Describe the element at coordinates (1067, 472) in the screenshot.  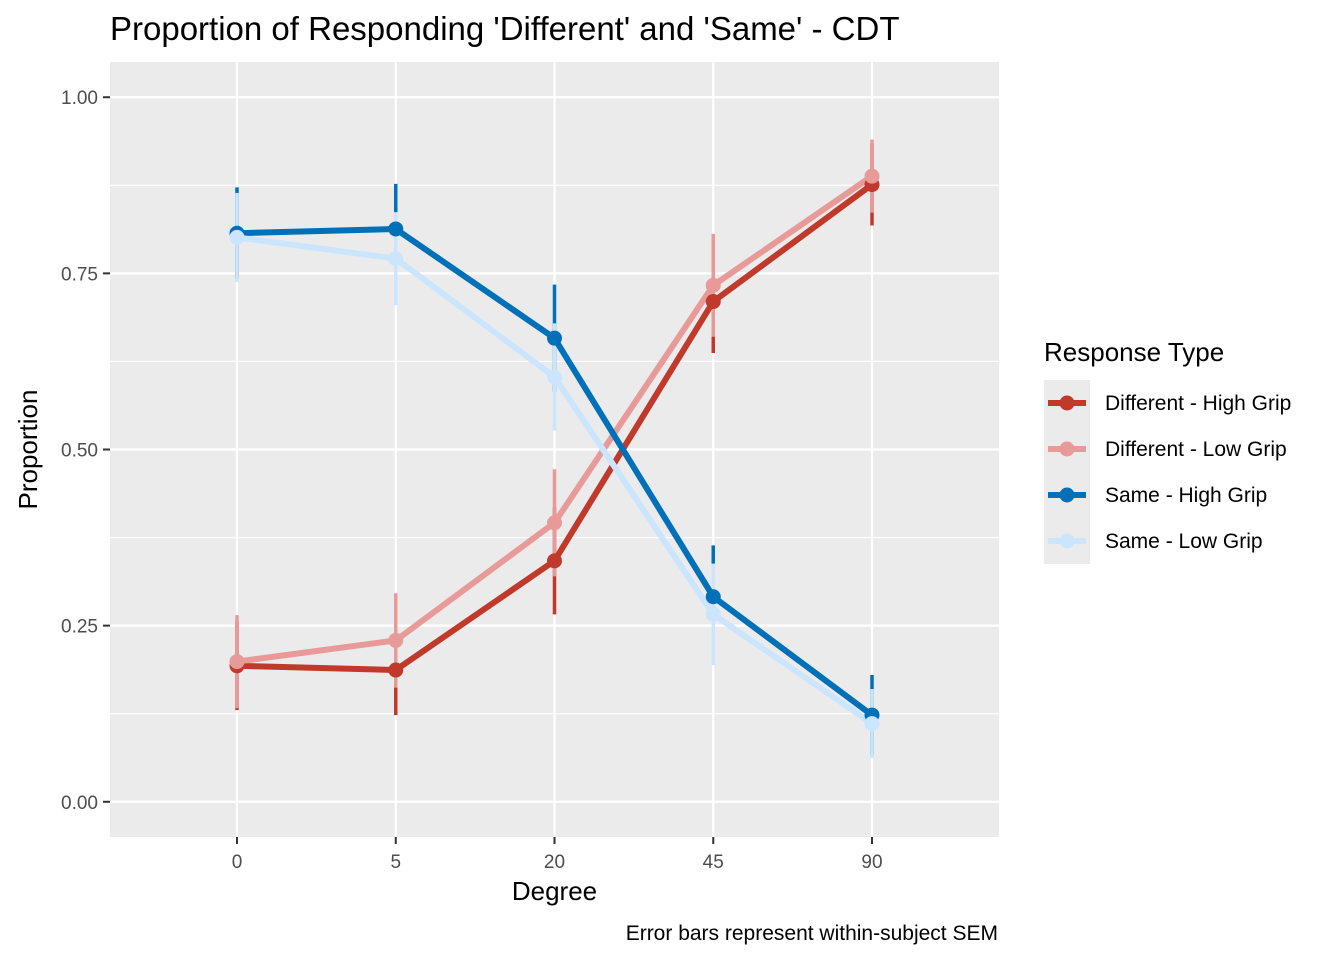
I see `legend-key-background` at that location.